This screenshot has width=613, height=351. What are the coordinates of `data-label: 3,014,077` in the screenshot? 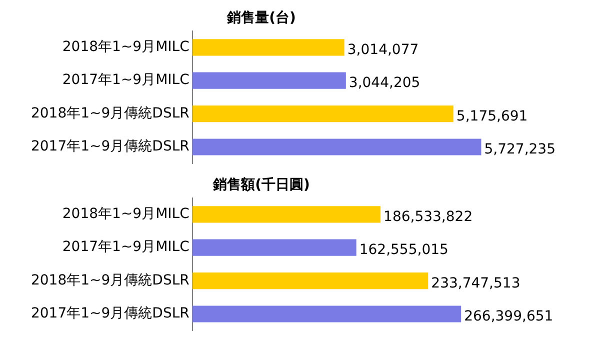 It's located at (383, 50).